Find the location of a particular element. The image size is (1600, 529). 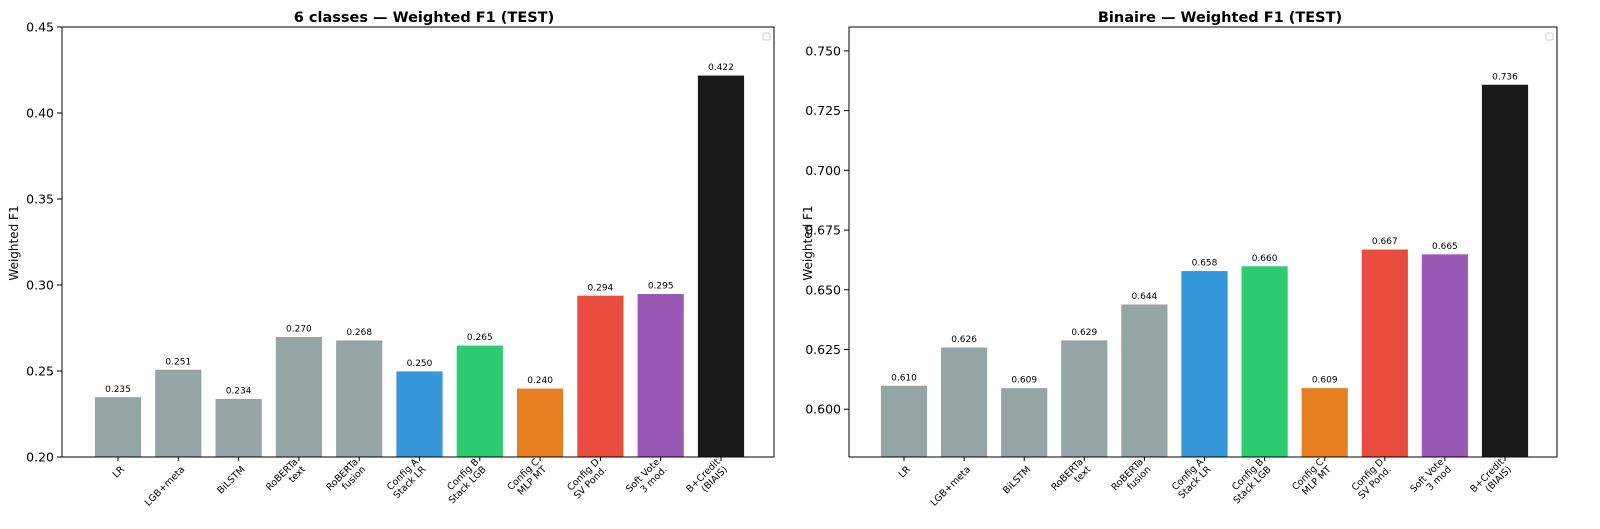

y-tick-label: 0.750 is located at coordinates (823, 50).